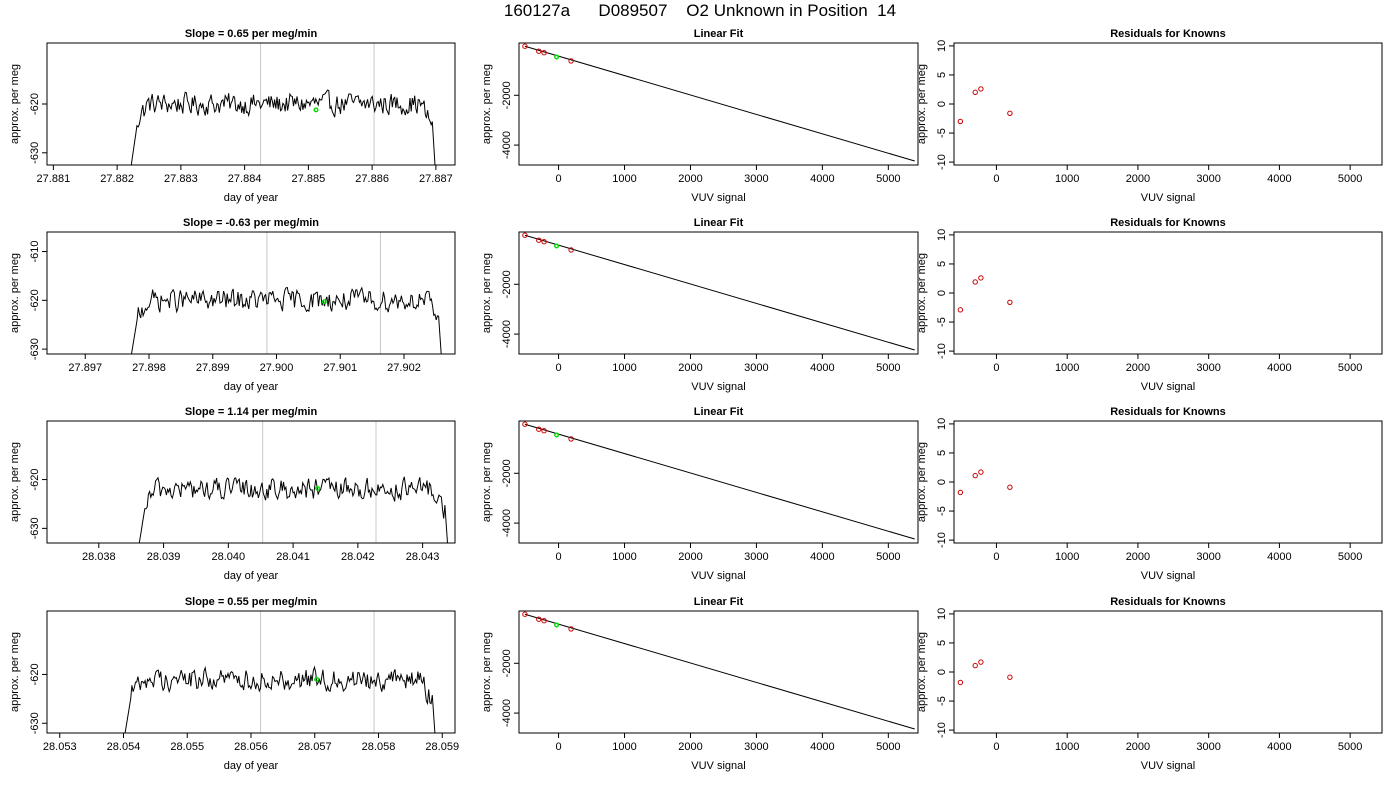 This screenshot has height=800, width=1400. I want to click on y-tick-label: -10, so click(942, 351).